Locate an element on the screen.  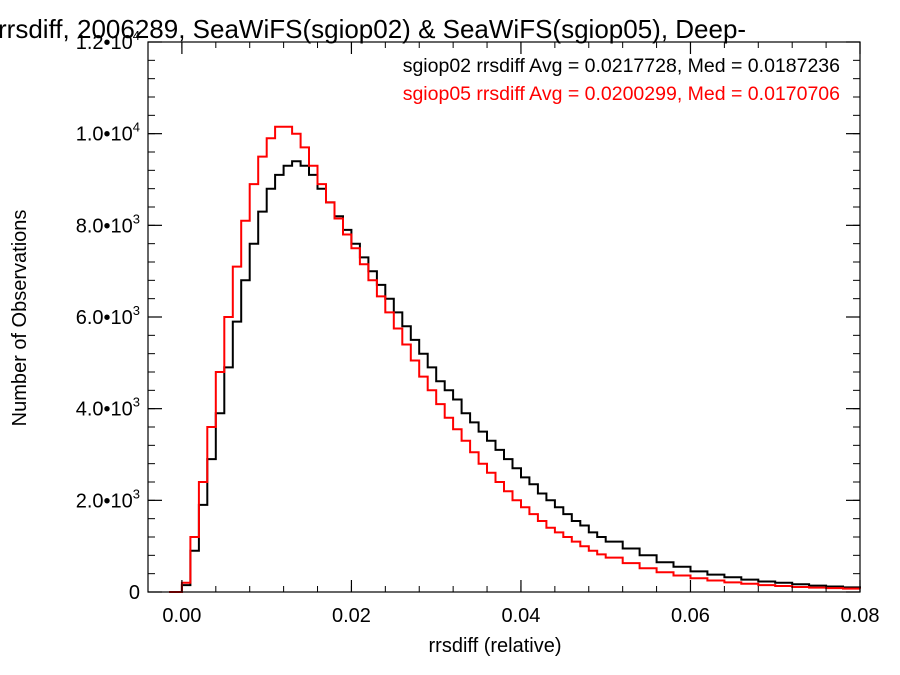
y-tick-label: 1.2•104 is located at coordinates (108, 41).